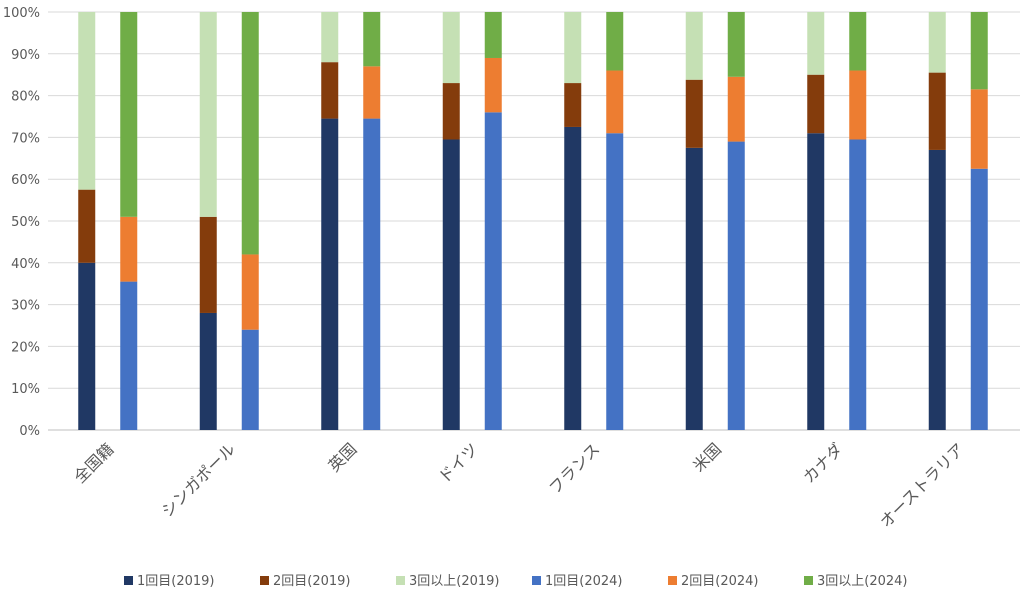 Image resolution: width=1024 pixels, height=598 pixels. I want to click on legend-label: 3回以上(2024), so click(862, 581).